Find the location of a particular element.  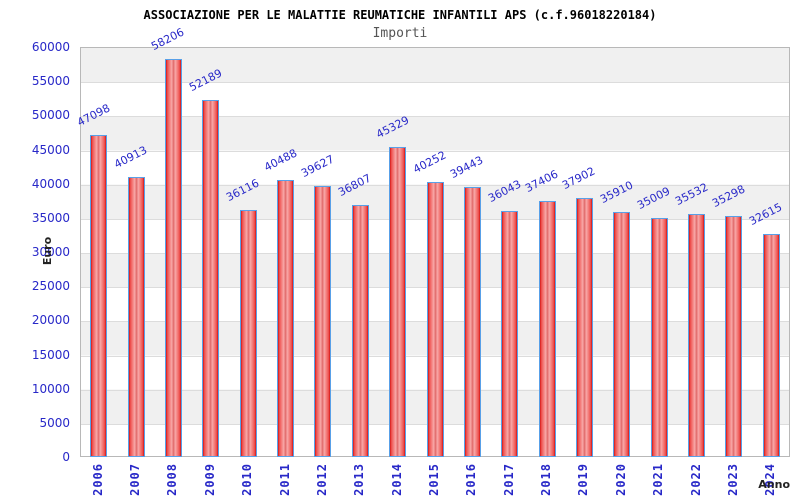

y-axis-title: Euro is located at coordinates (47, 251).